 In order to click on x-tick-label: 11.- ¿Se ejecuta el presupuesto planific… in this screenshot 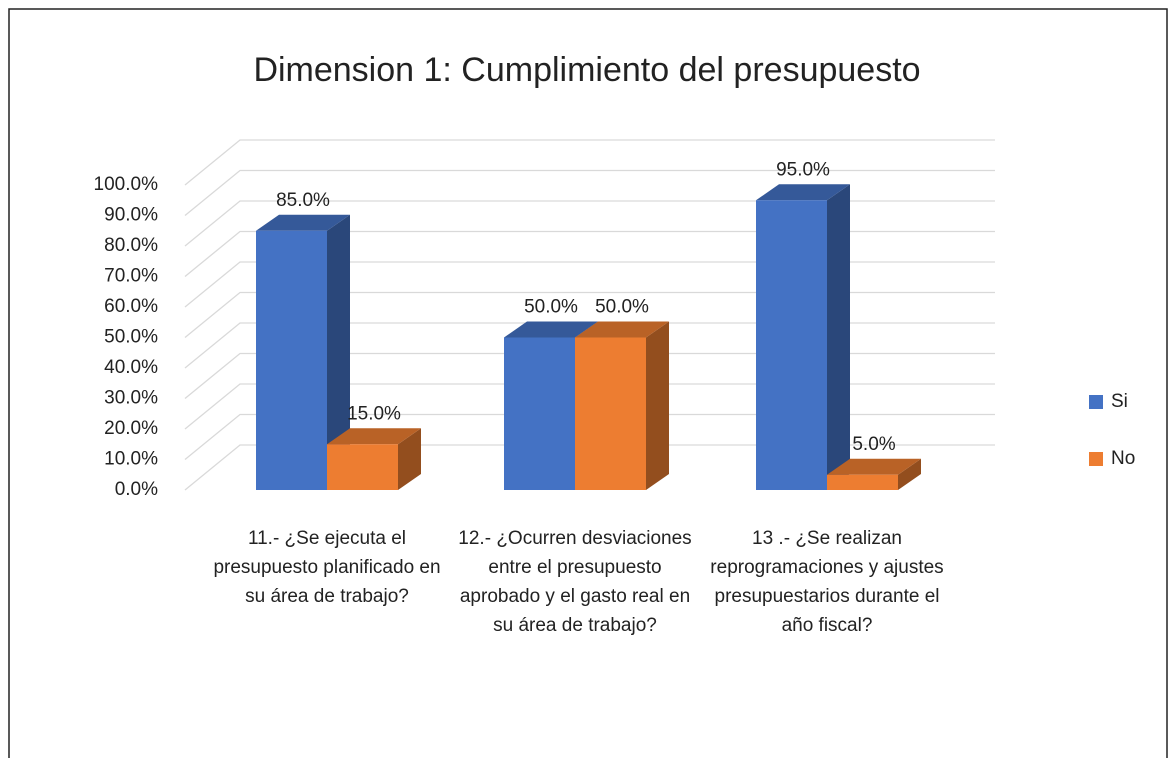, I will do `click(327, 567)`.